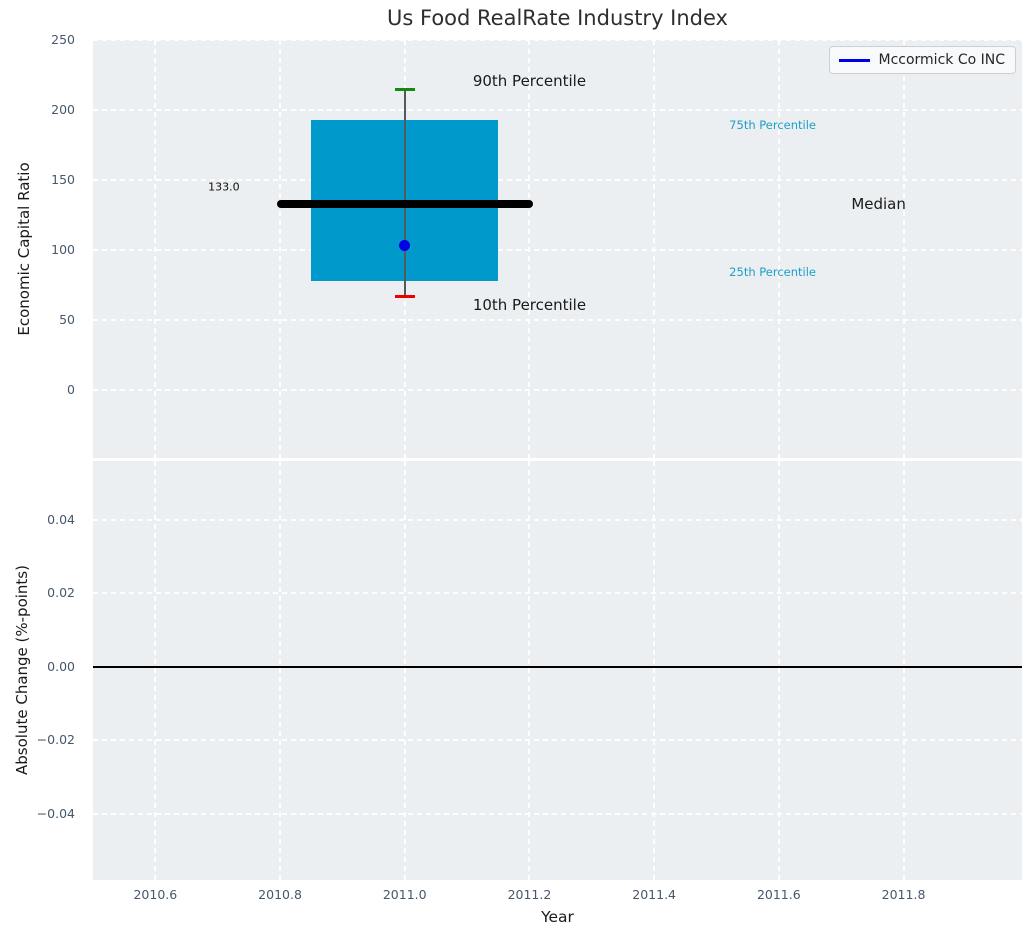 This screenshot has height=942, width=1034. Describe the element at coordinates (55, 740) in the screenshot. I see `y-tick-label: −0.02` at that location.